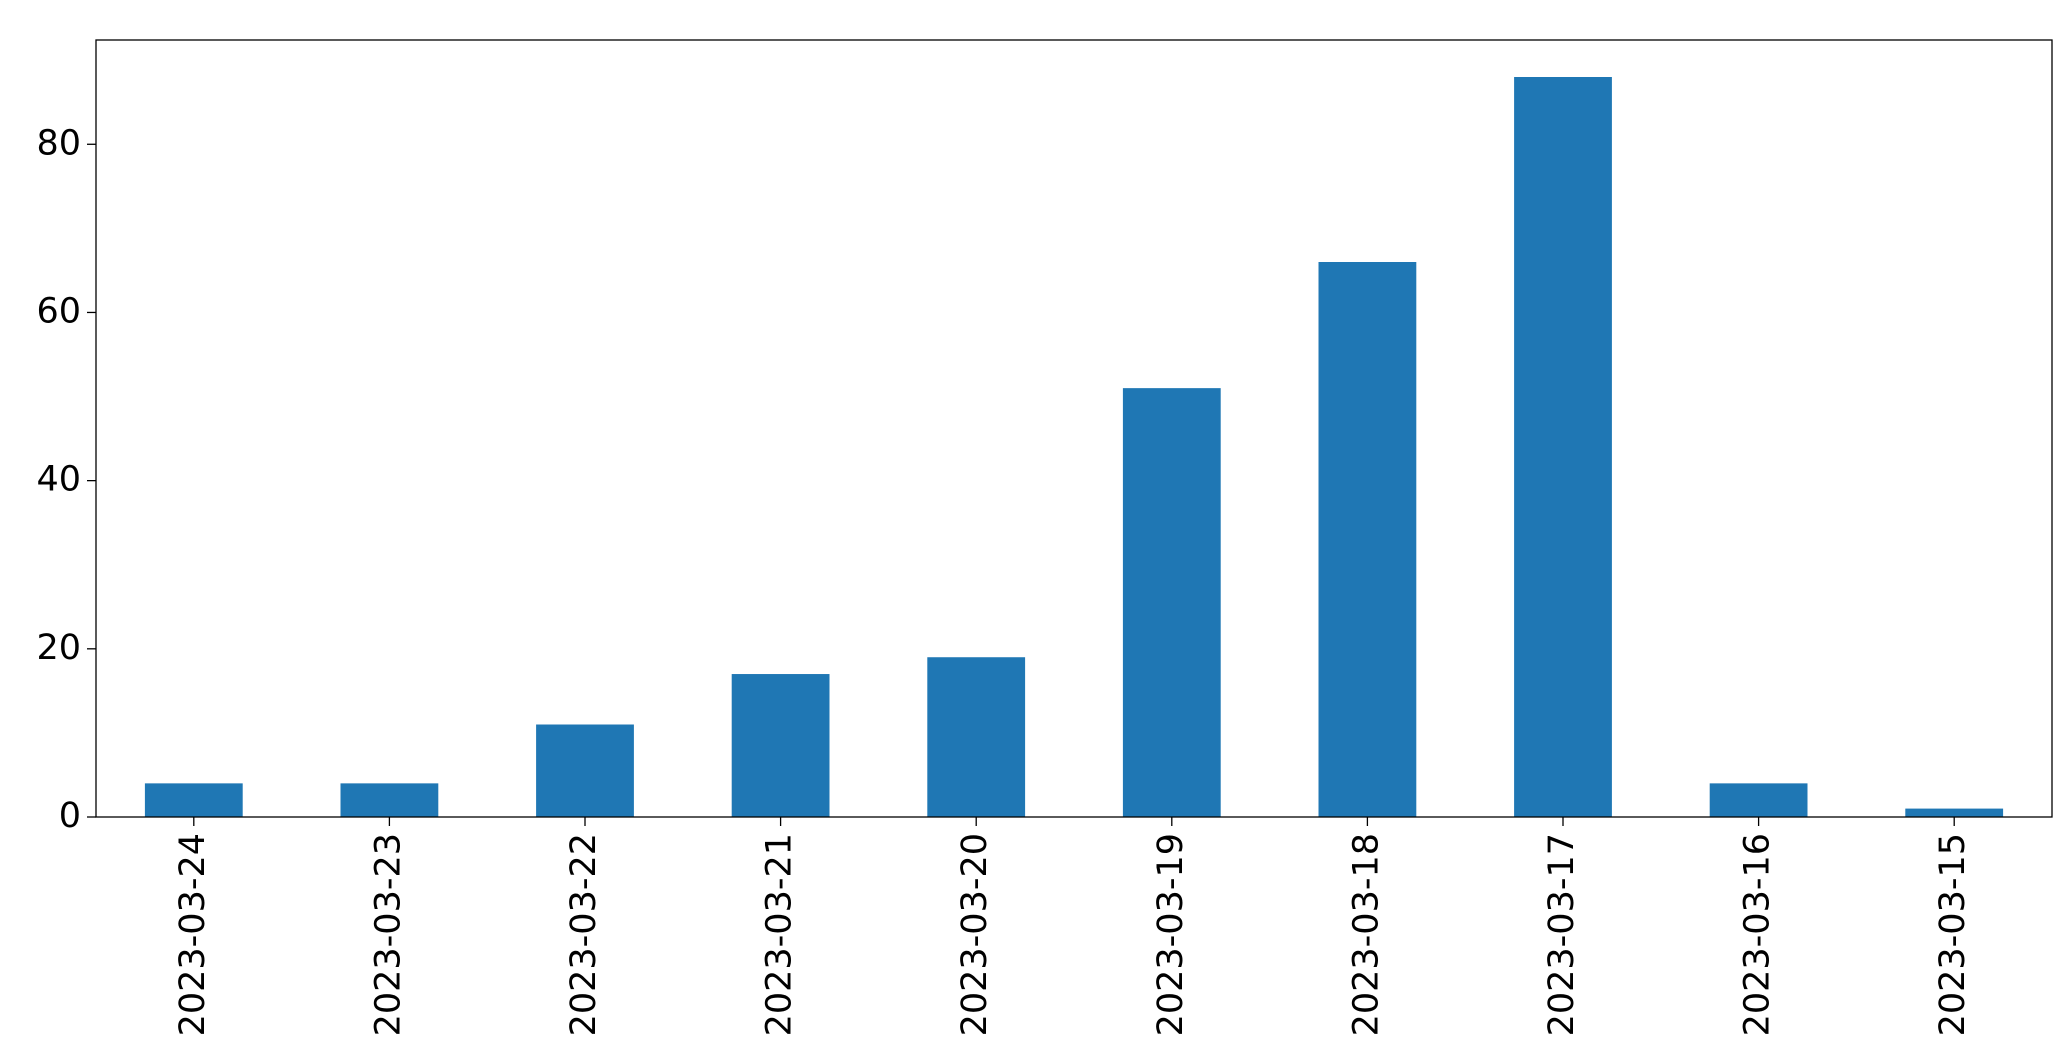  What do you see at coordinates (1953, 934) in the screenshot?
I see `x-tick-label: 2023-03-15` at bounding box center [1953, 934].